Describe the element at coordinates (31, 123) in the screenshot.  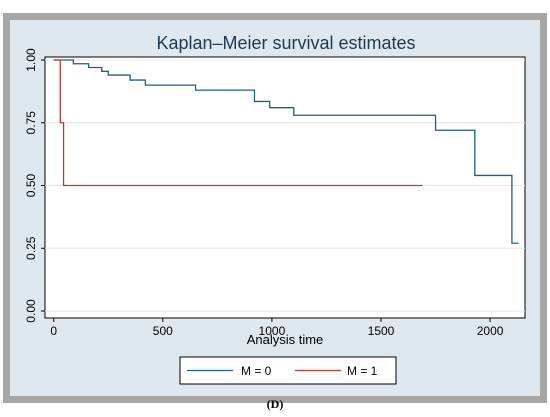
I see `y-tick-label: 0.75` at that location.